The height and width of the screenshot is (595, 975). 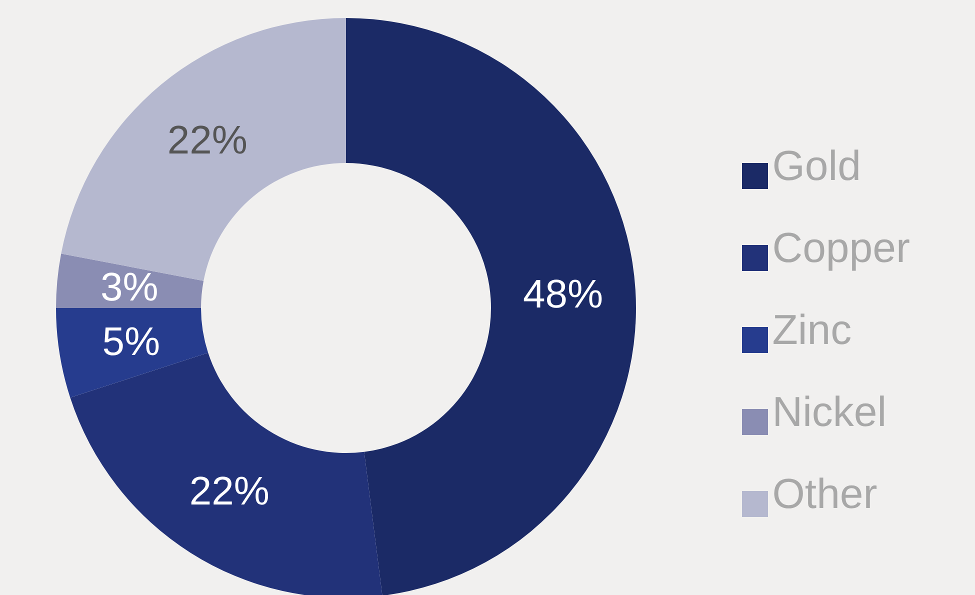 What do you see at coordinates (829, 411) in the screenshot?
I see `legend-label: Nickel` at bounding box center [829, 411].